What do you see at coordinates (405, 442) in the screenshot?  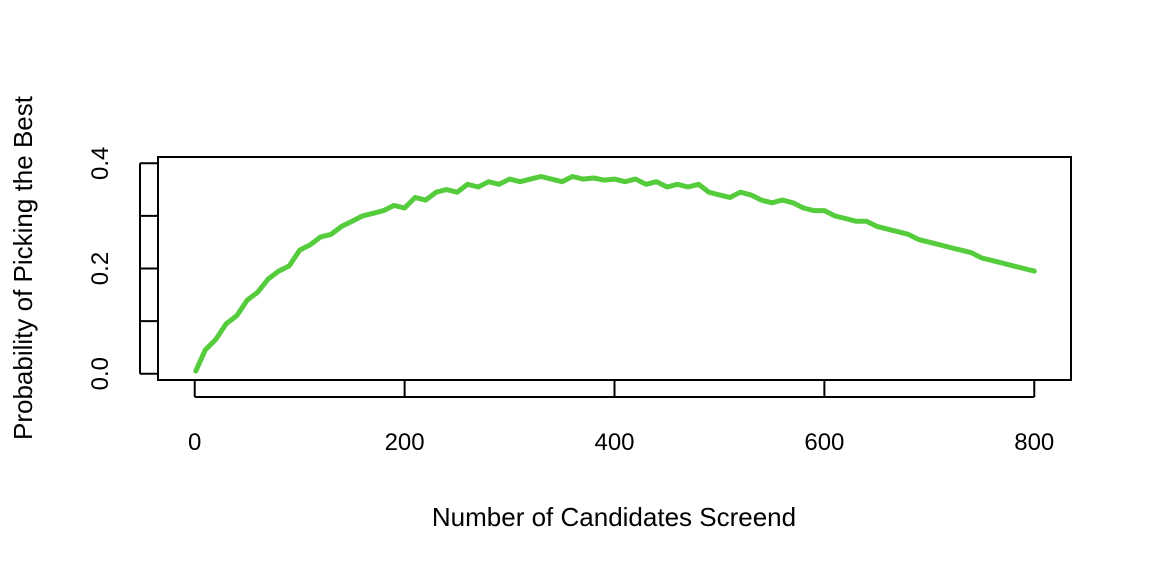 I see `x-tick-label: 200` at bounding box center [405, 442].